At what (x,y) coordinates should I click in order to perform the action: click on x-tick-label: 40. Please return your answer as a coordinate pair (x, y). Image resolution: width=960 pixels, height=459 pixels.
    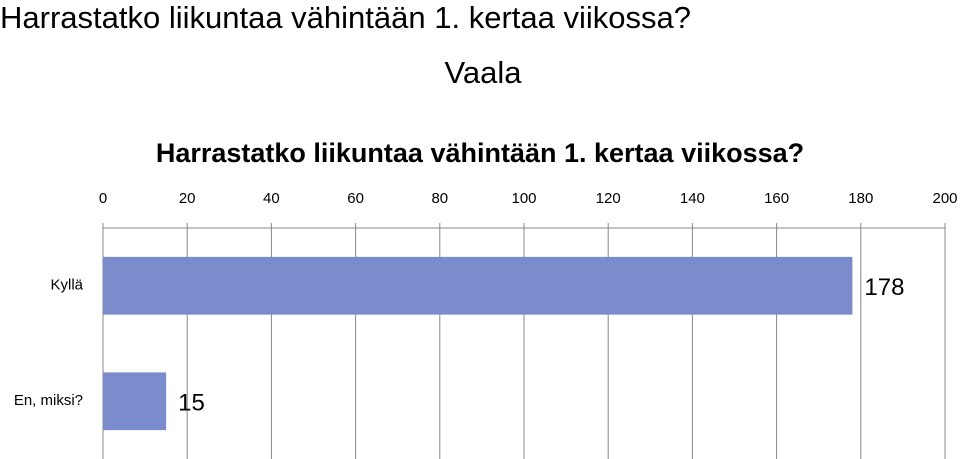
    Looking at the image, I should click on (271, 198).